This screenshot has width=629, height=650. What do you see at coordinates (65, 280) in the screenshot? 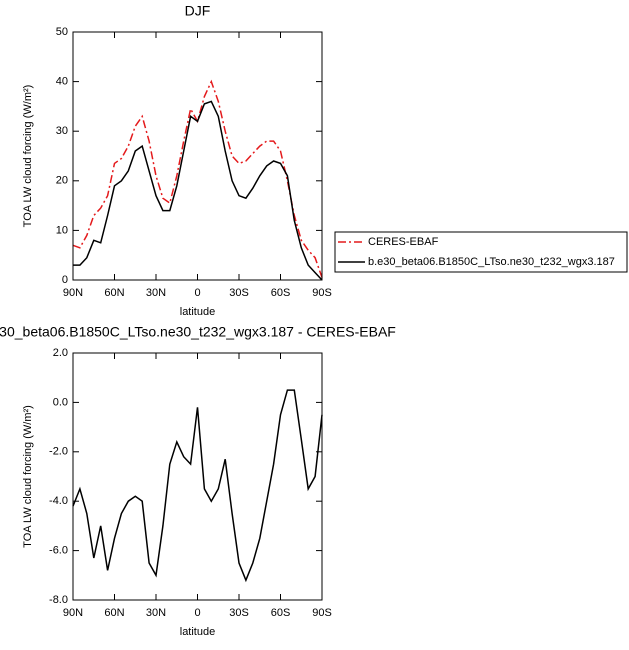
I see `y-tick-label: 0` at bounding box center [65, 280].